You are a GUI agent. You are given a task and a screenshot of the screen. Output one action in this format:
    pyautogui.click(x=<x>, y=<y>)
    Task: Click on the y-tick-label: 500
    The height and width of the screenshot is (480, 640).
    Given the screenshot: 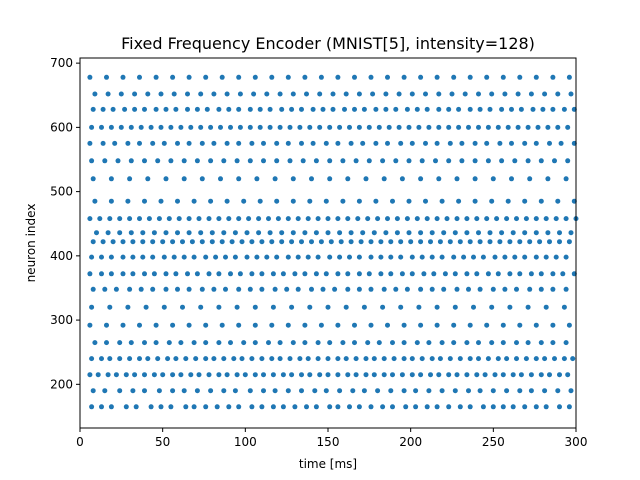 What is the action you would take?
    pyautogui.click(x=61, y=192)
    